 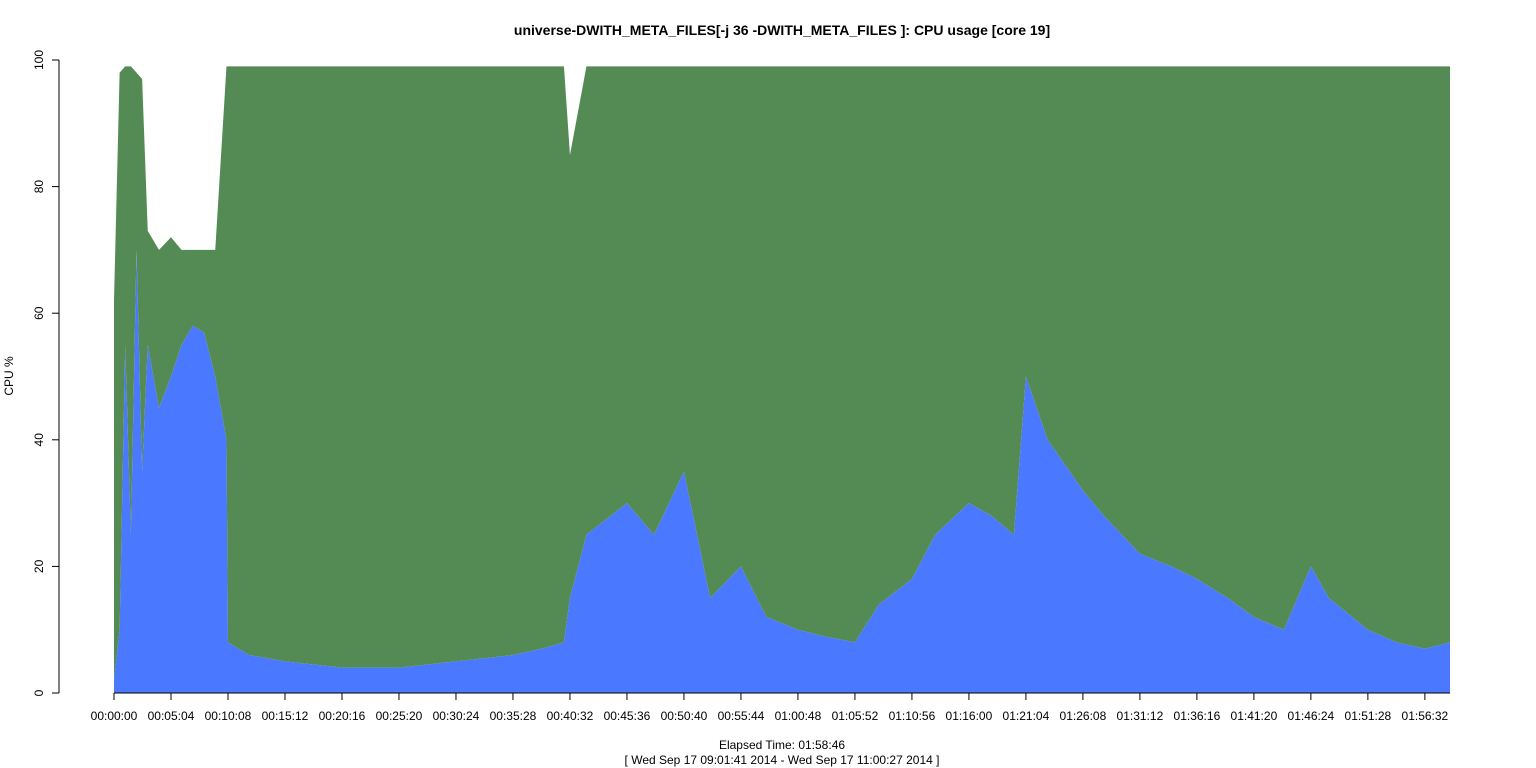 What do you see at coordinates (342, 716) in the screenshot?
I see `x-tick-label: 00:20:16` at bounding box center [342, 716].